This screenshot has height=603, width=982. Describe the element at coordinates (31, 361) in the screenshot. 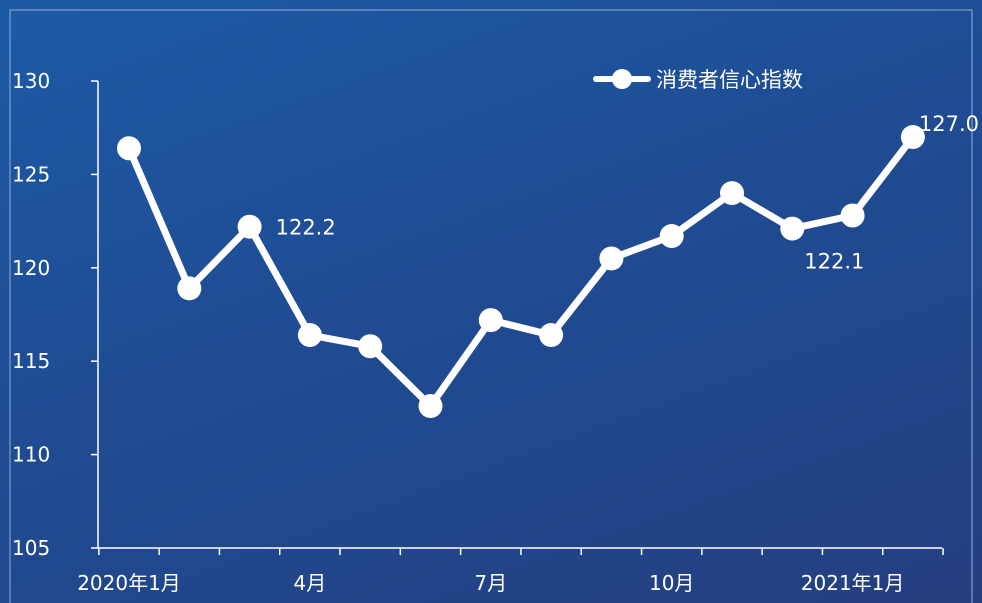

I see `y-tick-label: 115` at that location.